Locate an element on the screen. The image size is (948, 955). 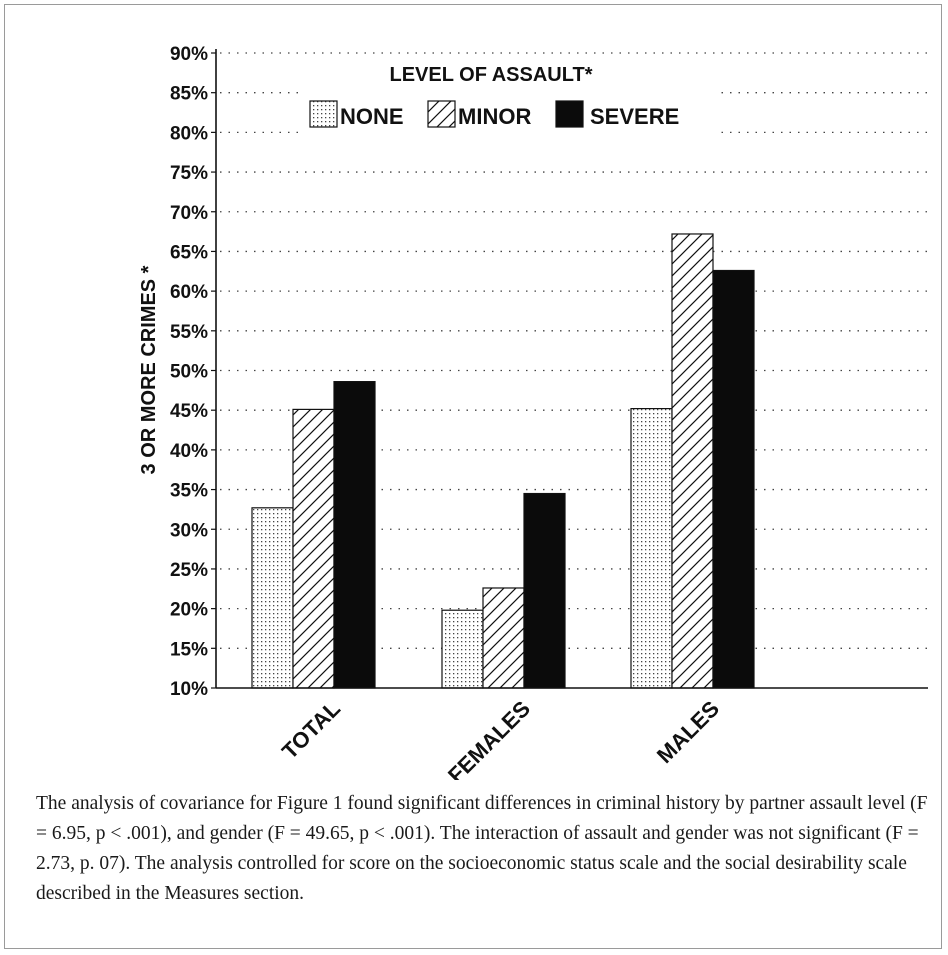
y-tick-label: 55% is located at coordinates (189, 332).